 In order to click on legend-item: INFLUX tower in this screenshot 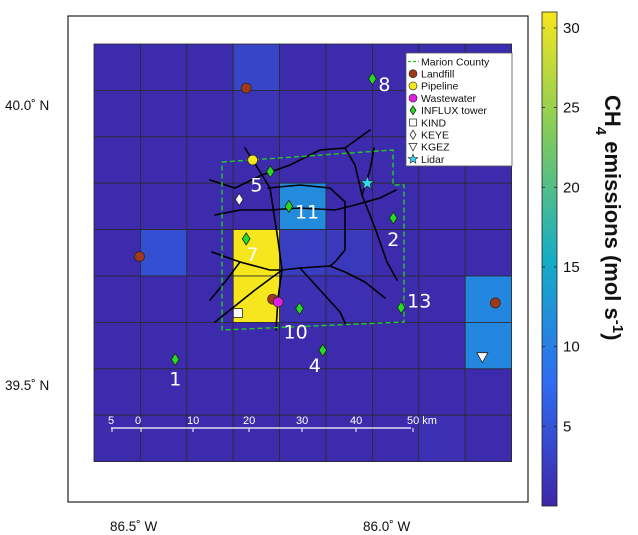, I will do `click(448, 111)`.